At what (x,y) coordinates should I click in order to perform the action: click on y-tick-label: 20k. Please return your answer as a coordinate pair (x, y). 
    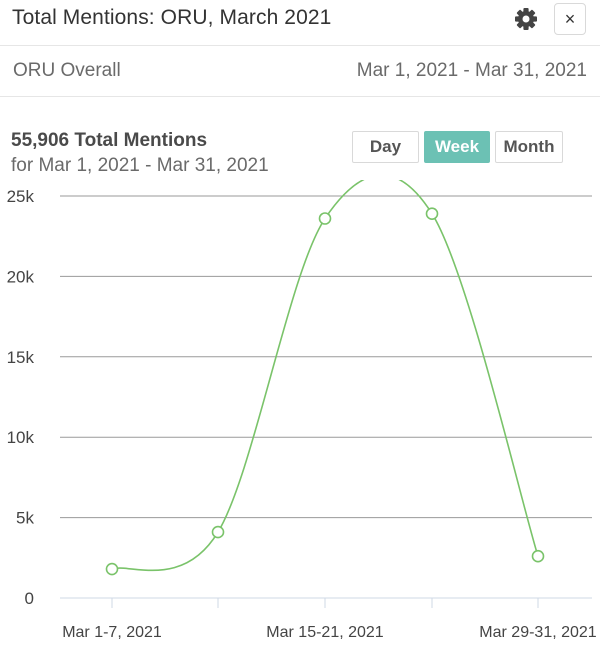
    Looking at the image, I should click on (21, 276).